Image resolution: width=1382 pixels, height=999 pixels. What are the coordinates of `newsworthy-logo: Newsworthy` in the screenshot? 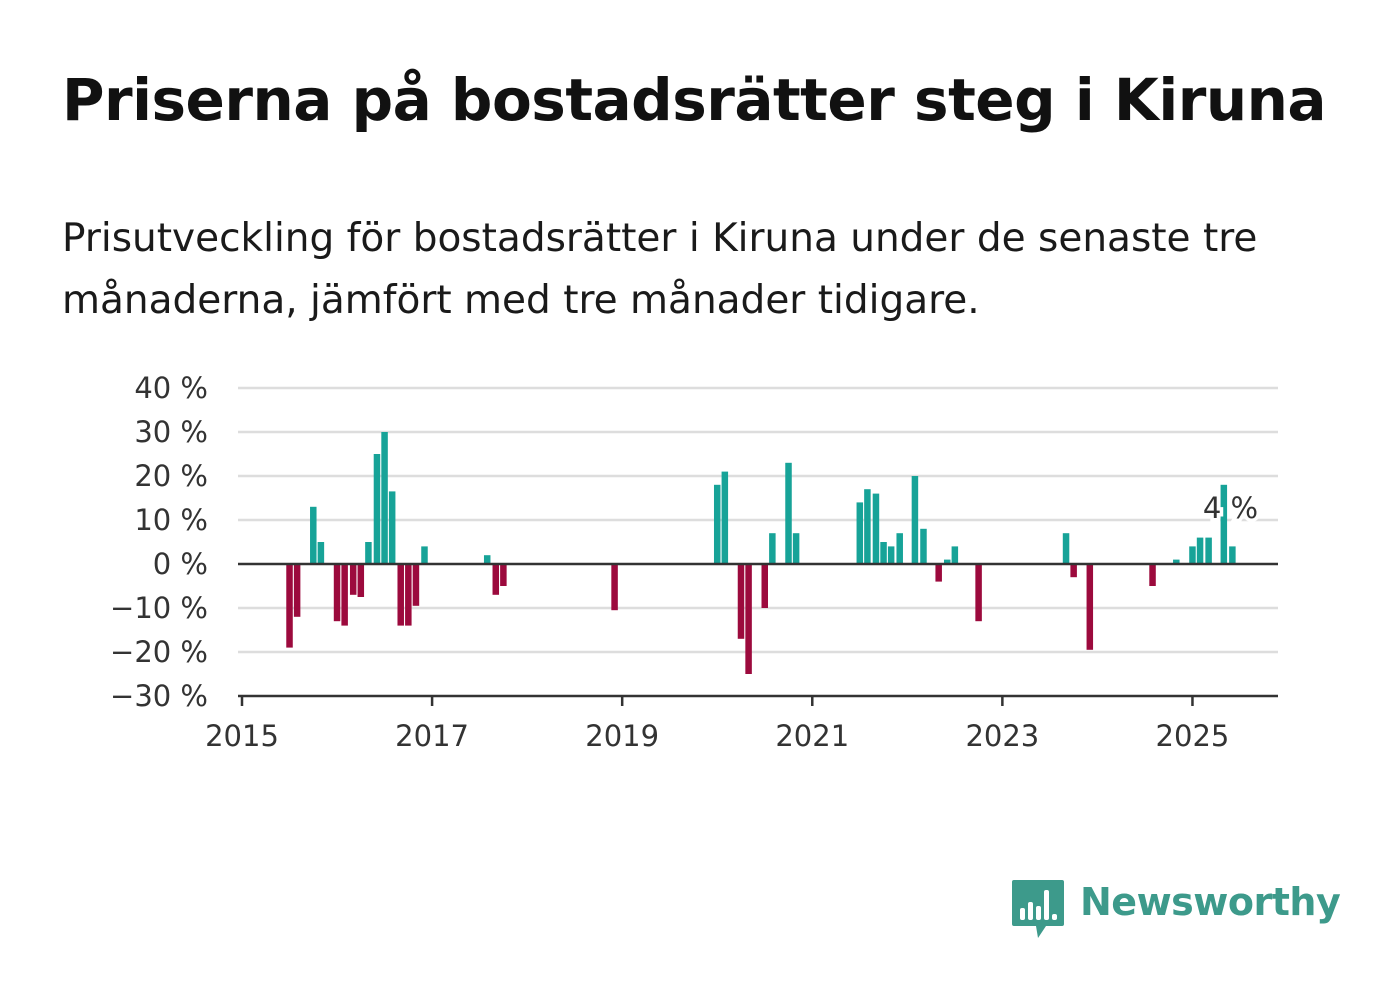 It's located at (1175, 910).